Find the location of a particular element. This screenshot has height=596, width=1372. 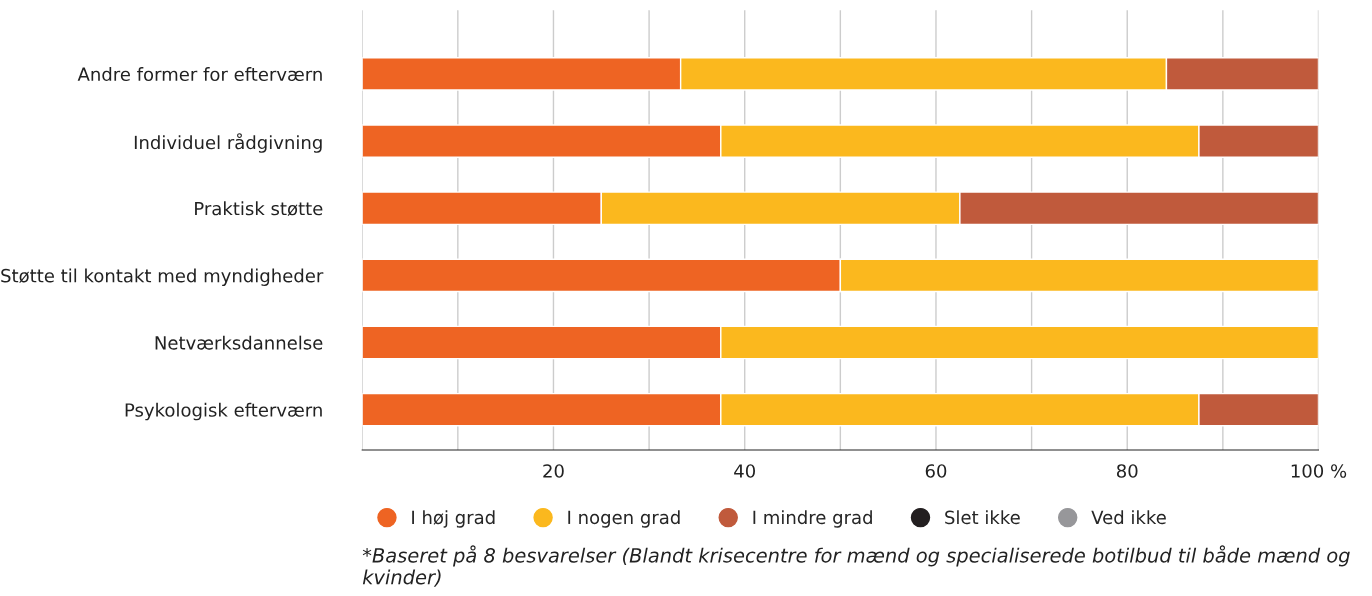

y-tick-label: Praktisk støtte is located at coordinates (259, 208).